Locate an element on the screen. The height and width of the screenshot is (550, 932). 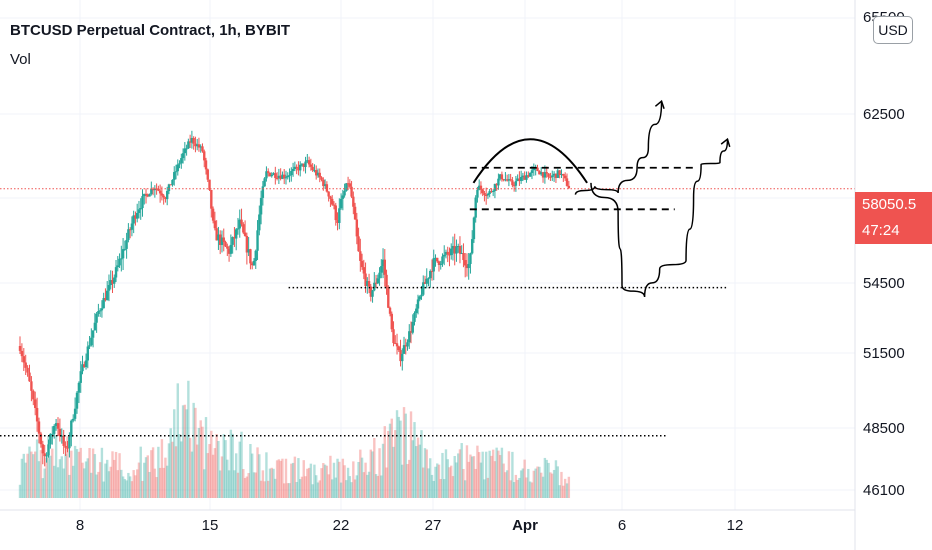
bar-countdown: 47:24 is located at coordinates (881, 230).